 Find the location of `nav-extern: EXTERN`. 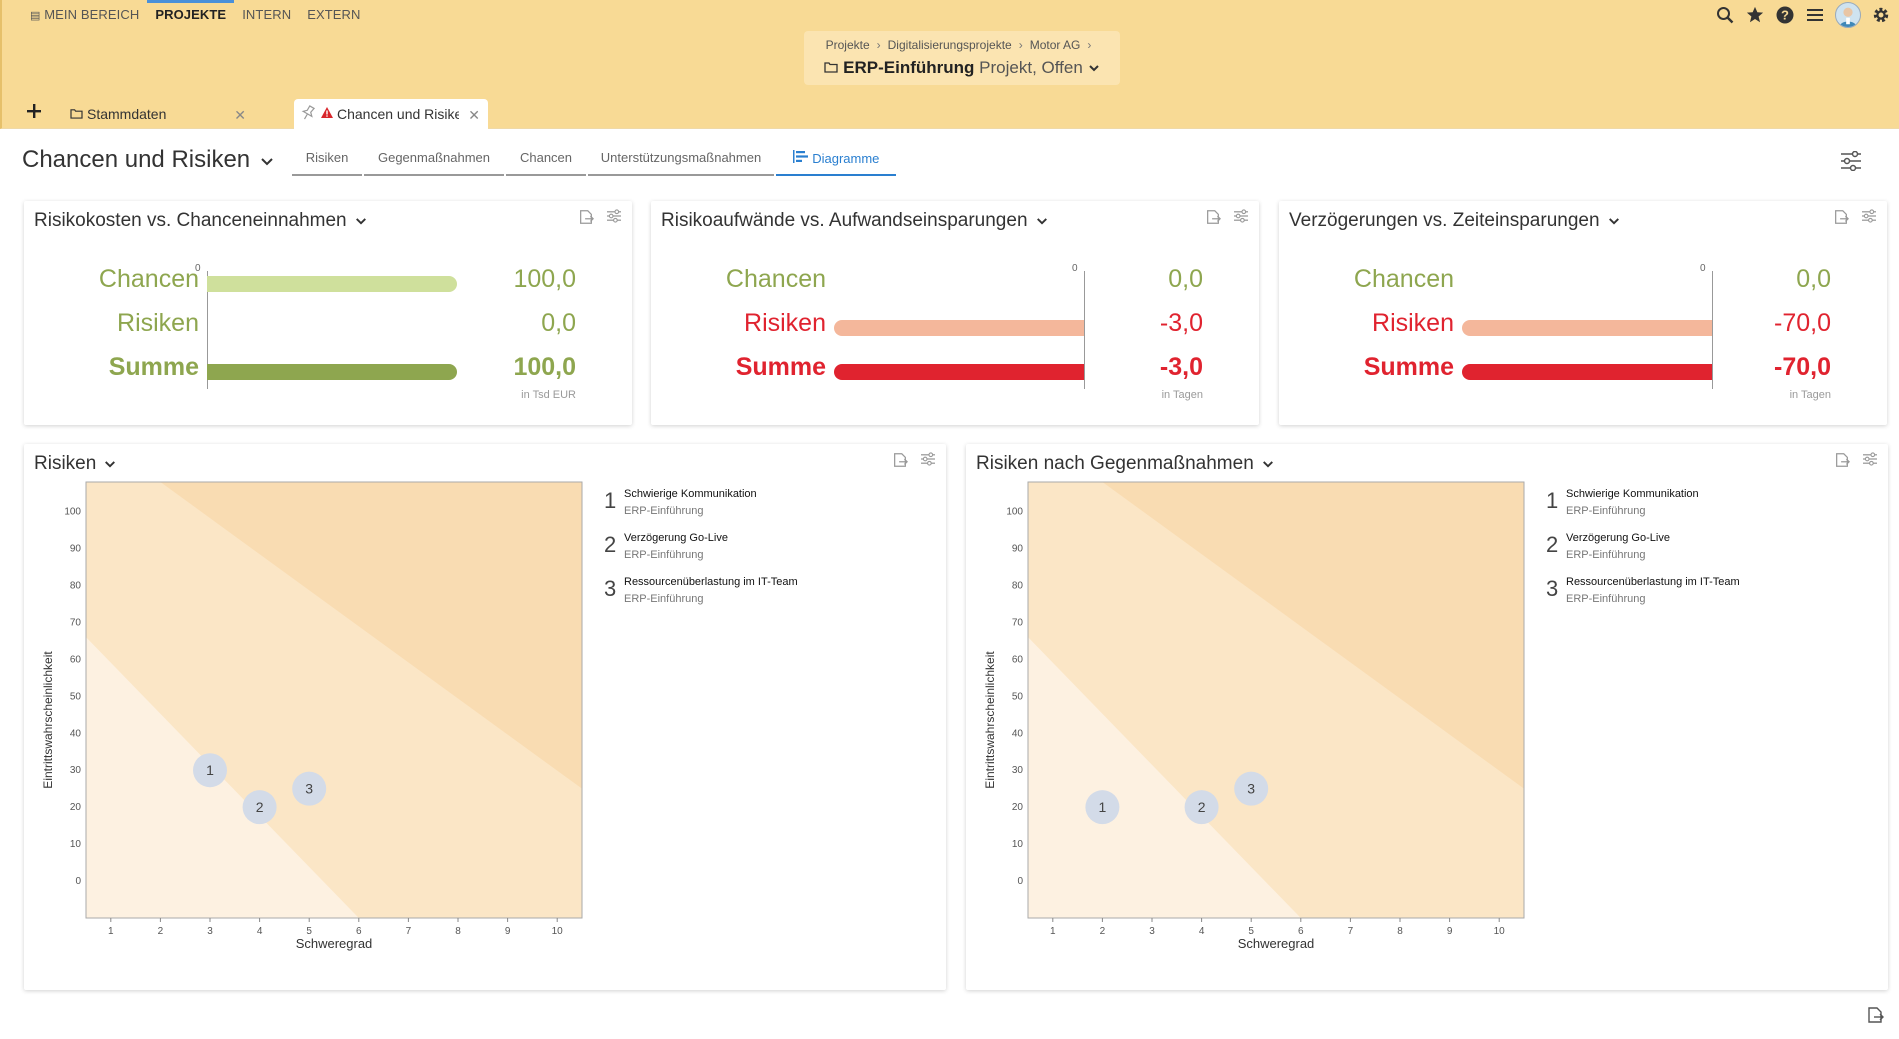

nav-extern: EXTERN is located at coordinates (334, 14).